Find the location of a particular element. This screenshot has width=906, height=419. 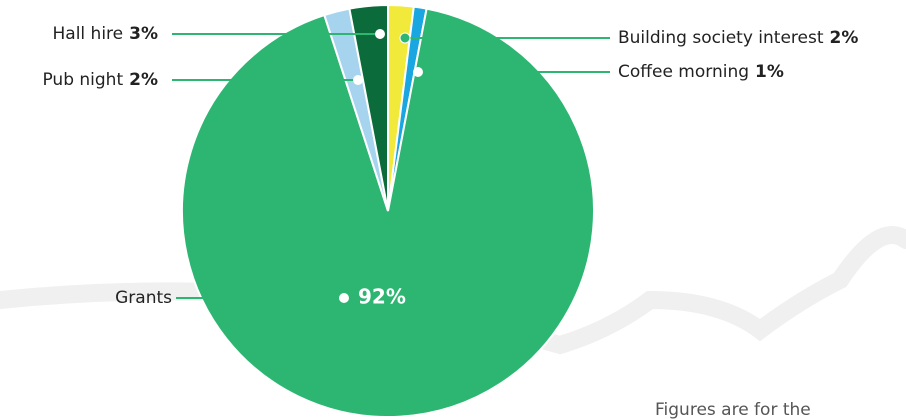

slice-label: Coffee morning 1% is located at coordinates (701, 72).